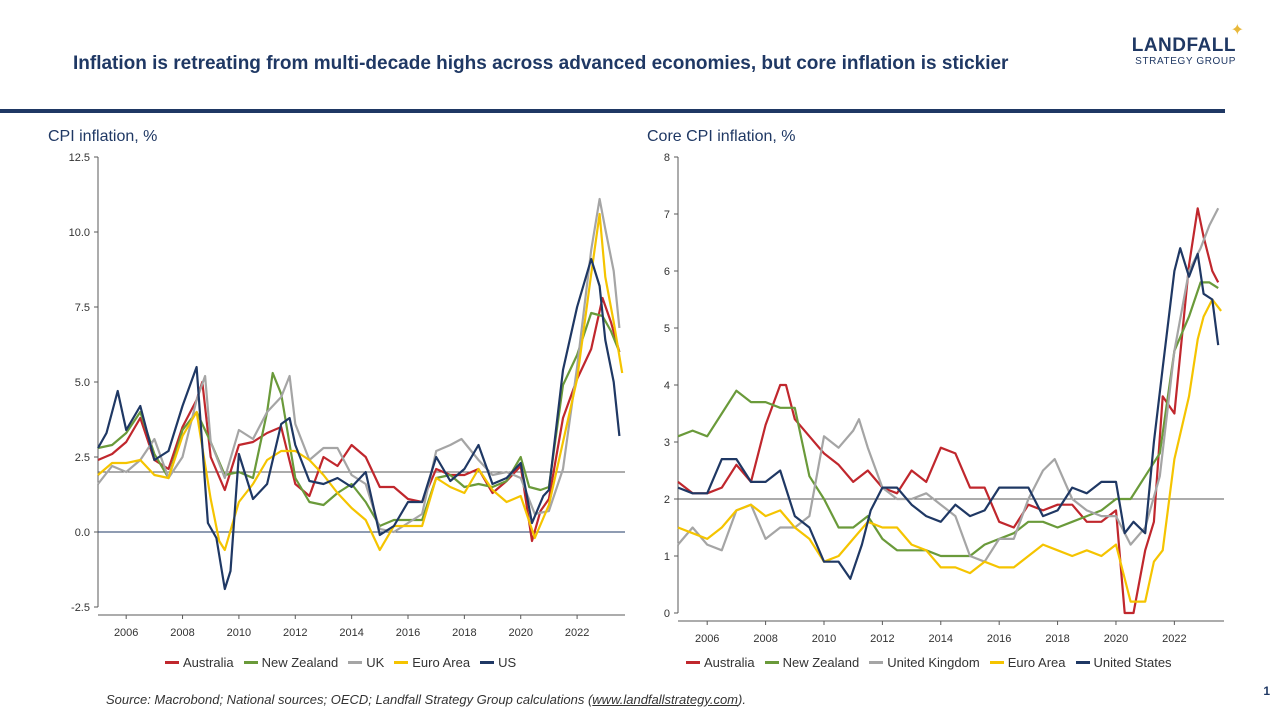 This screenshot has height=720, width=1280. I want to click on legend-item-united-states: United States, so click(1123, 662).